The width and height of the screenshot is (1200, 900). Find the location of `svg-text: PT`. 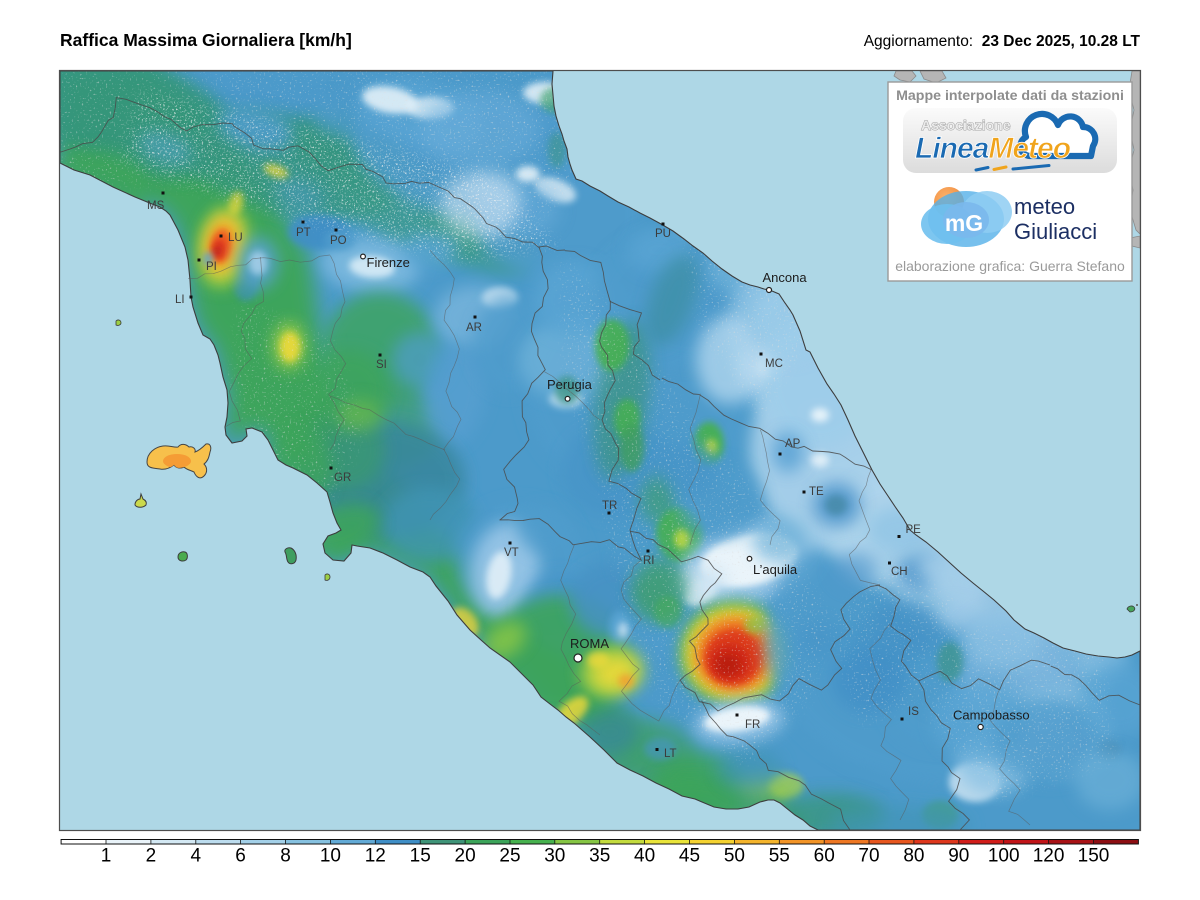

svg-text: PT is located at coordinates (303, 233).